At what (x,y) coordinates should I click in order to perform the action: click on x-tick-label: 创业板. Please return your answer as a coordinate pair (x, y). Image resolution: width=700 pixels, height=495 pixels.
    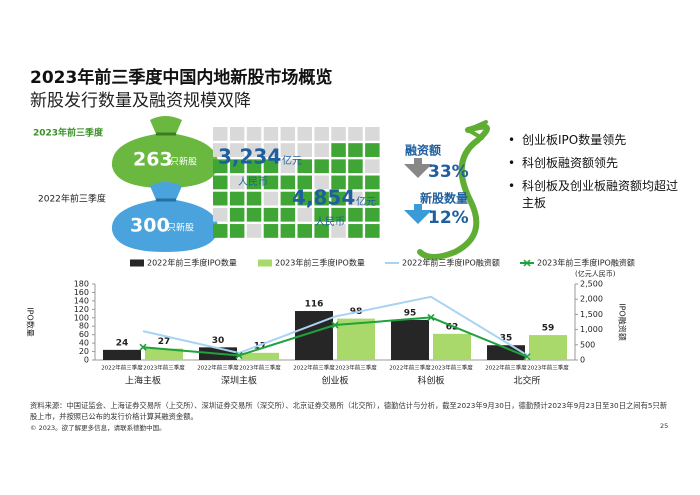
    Looking at the image, I should click on (334, 381).